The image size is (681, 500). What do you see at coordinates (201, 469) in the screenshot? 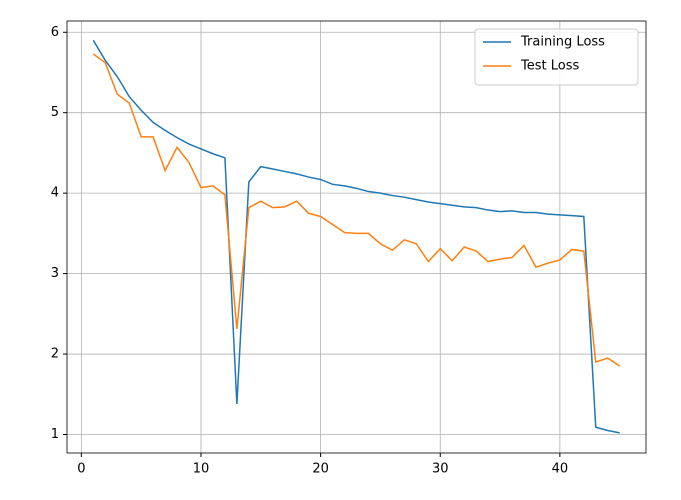
I see `x-tick-label: 10` at bounding box center [201, 469].